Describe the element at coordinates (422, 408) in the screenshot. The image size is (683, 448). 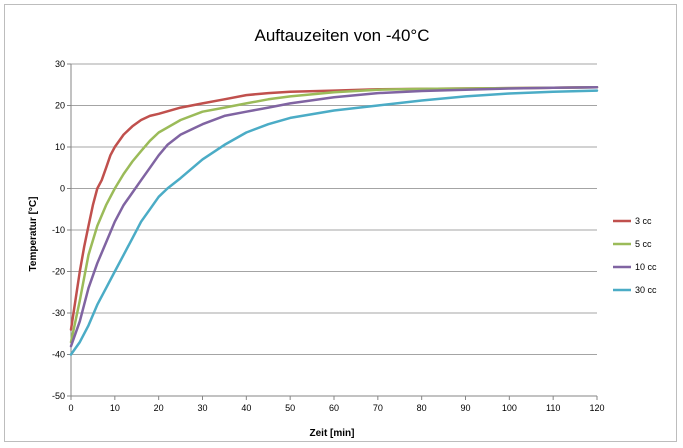
I see `x-tick-label: 80` at that location.